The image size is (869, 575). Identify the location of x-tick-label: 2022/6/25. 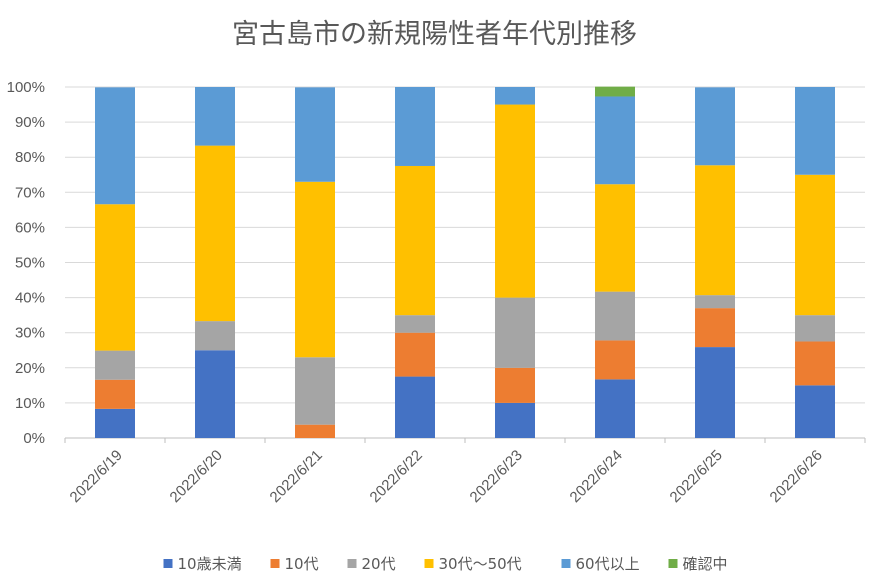
(696, 476).